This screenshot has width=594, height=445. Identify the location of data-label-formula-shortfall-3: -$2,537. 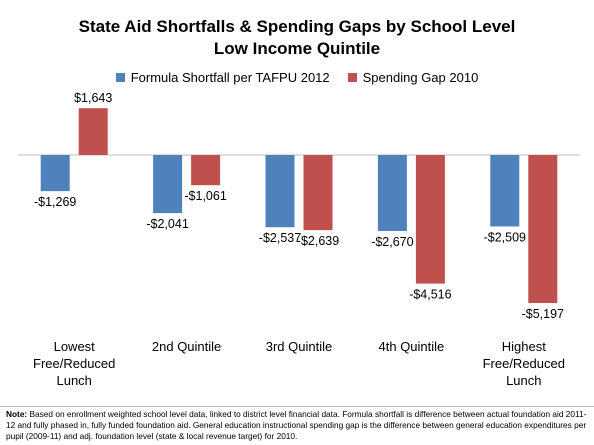
(280, 238).